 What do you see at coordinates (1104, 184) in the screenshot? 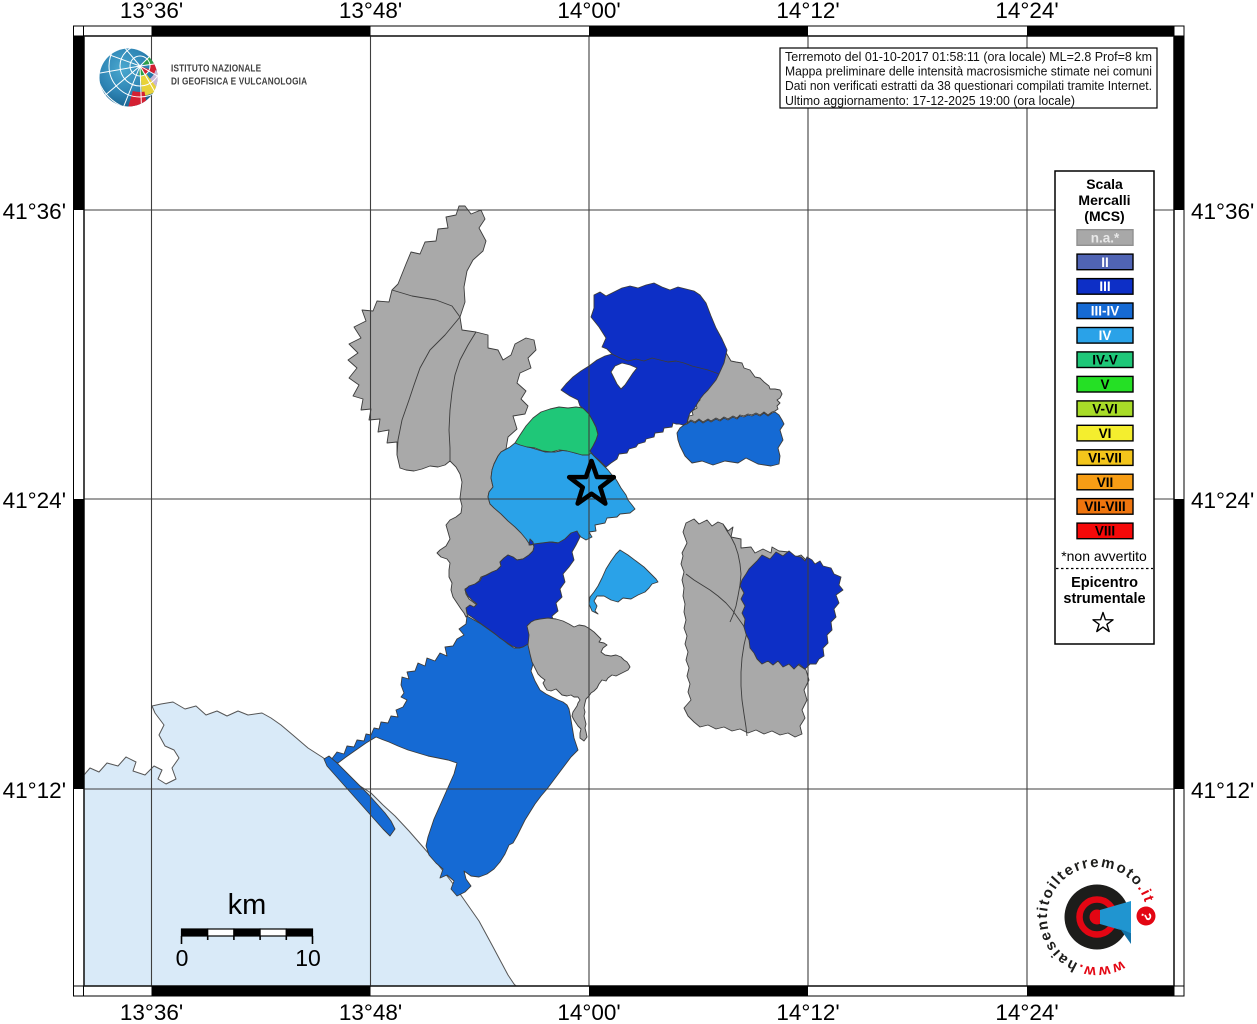
I see `svg-text: Scala` at bounding box center [1104, 184].